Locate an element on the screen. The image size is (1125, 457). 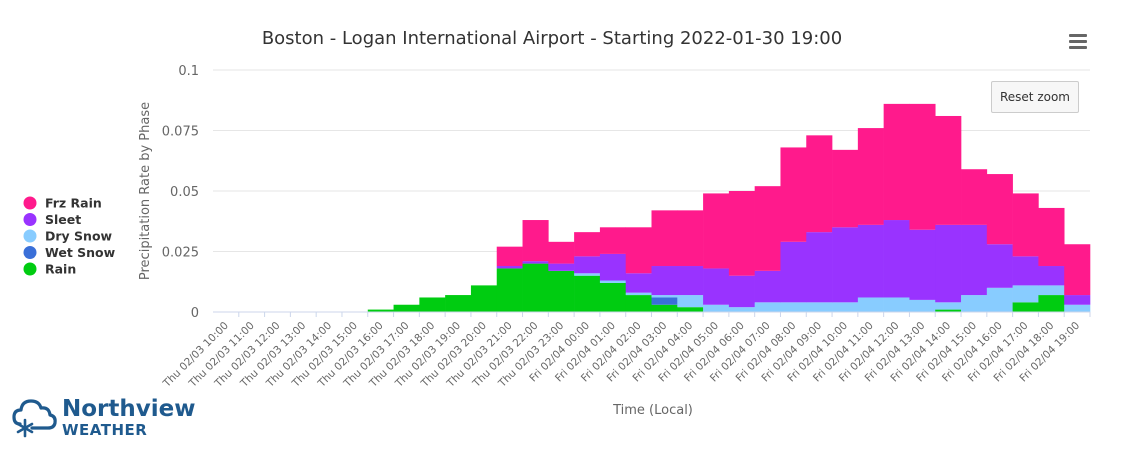
chart-menu-button is located at coordinates (1078, 41).